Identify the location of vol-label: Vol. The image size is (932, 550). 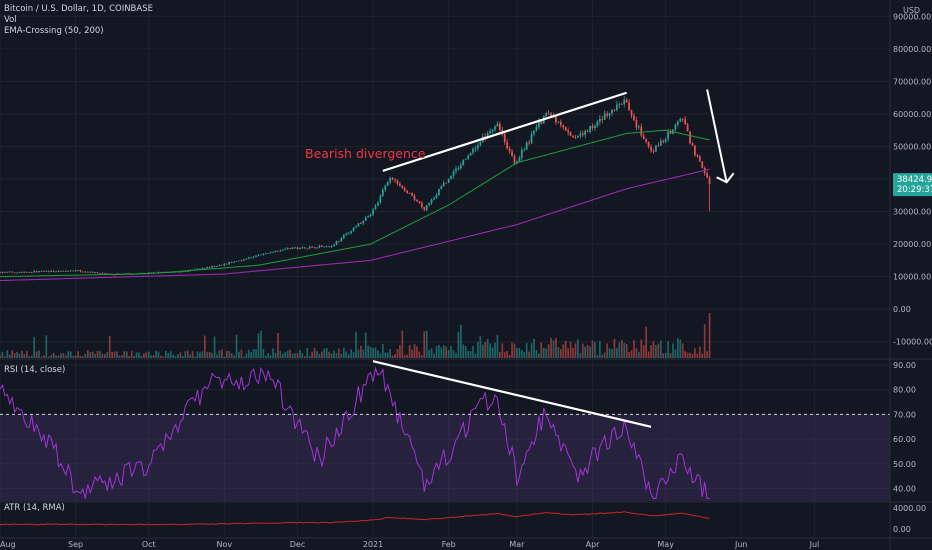
(10, 20).